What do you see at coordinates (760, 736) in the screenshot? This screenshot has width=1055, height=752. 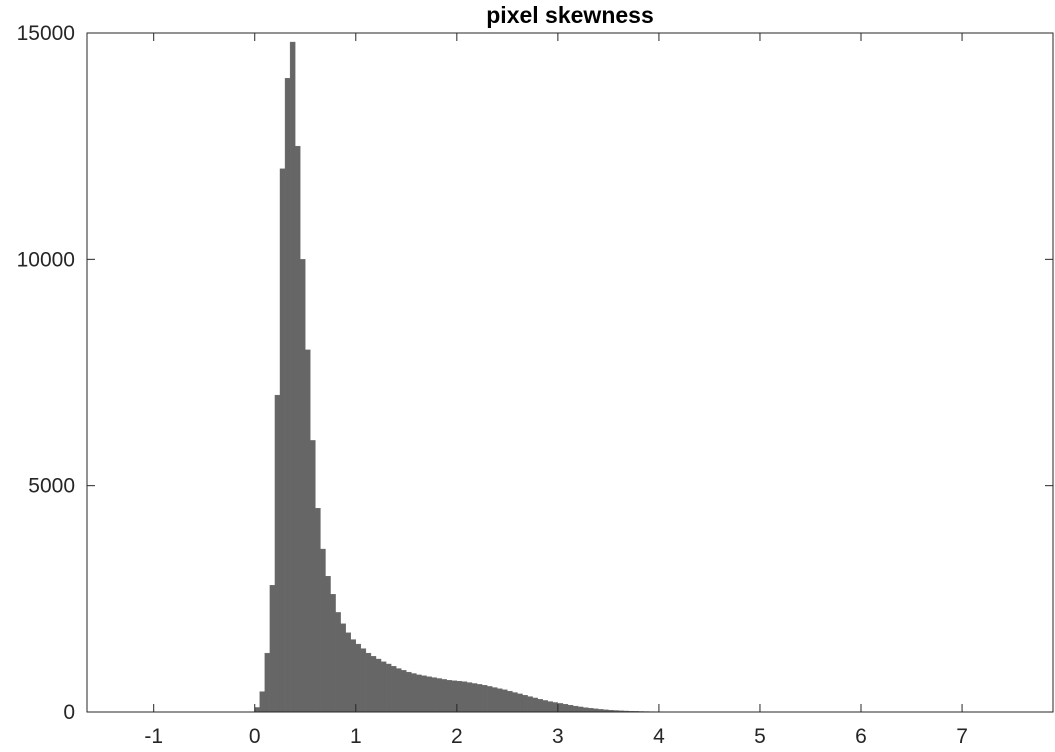 I see `x-tick-label: 5` at bounding box center [760, 736].